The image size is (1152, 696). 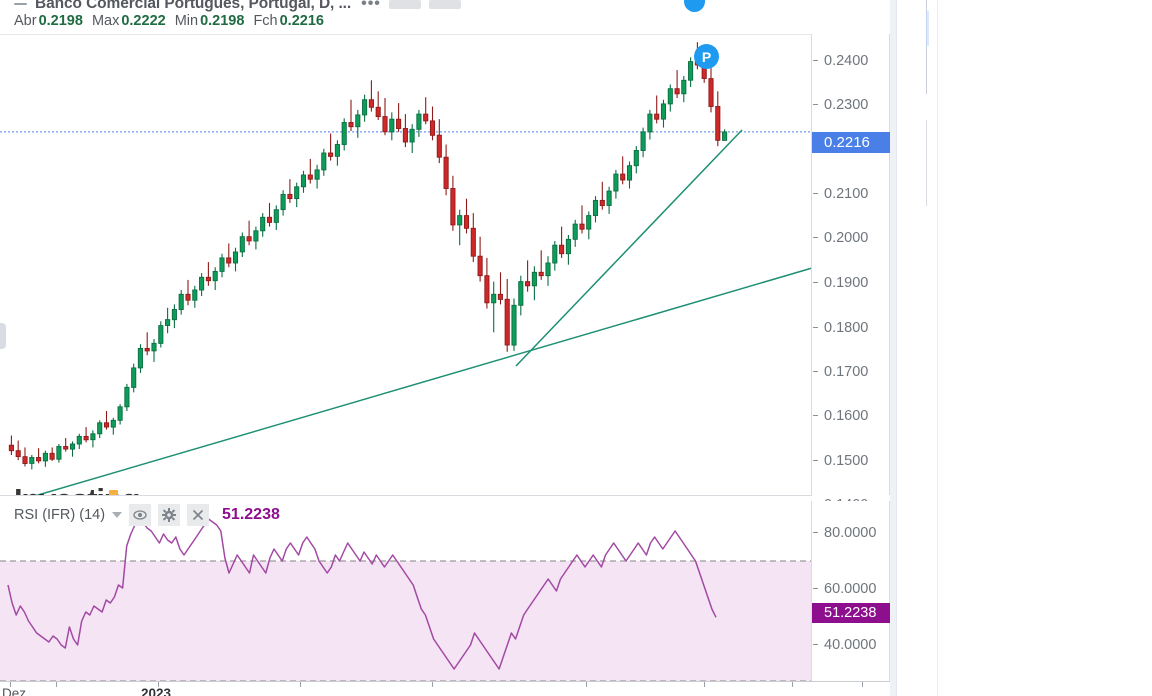 I want to click on ohlc-high-label: Max, so click(x=105, y=21).